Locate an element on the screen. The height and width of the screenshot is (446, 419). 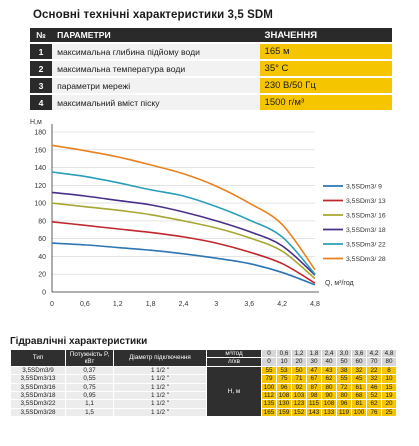
head-value-cell: 123 is located at coordinates (299, 404).